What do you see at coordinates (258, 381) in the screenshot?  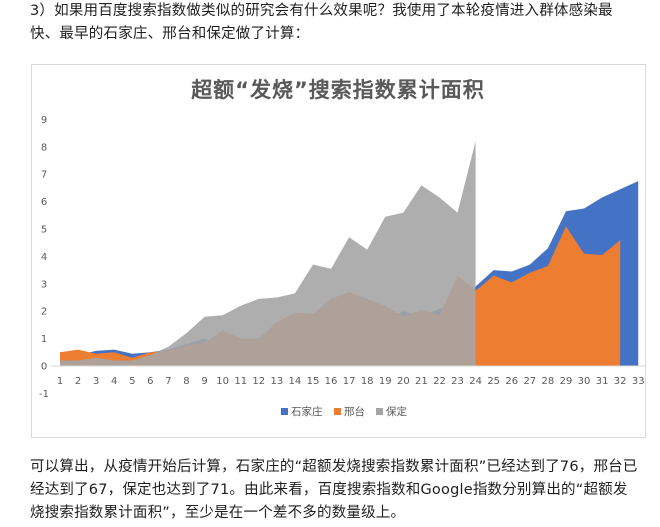 I see `x-tick-label: 12` at bounding box center [258, 381].